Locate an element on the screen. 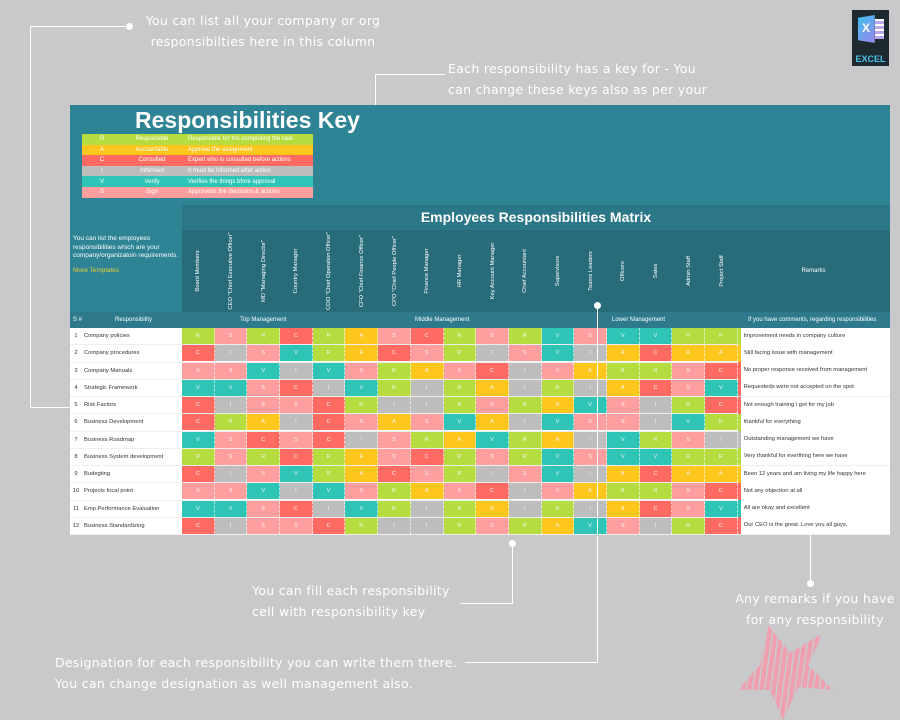 The width and height of the screenshot is (900, 720). responsibility-name: Budegting is located at coordinates (97, 474).